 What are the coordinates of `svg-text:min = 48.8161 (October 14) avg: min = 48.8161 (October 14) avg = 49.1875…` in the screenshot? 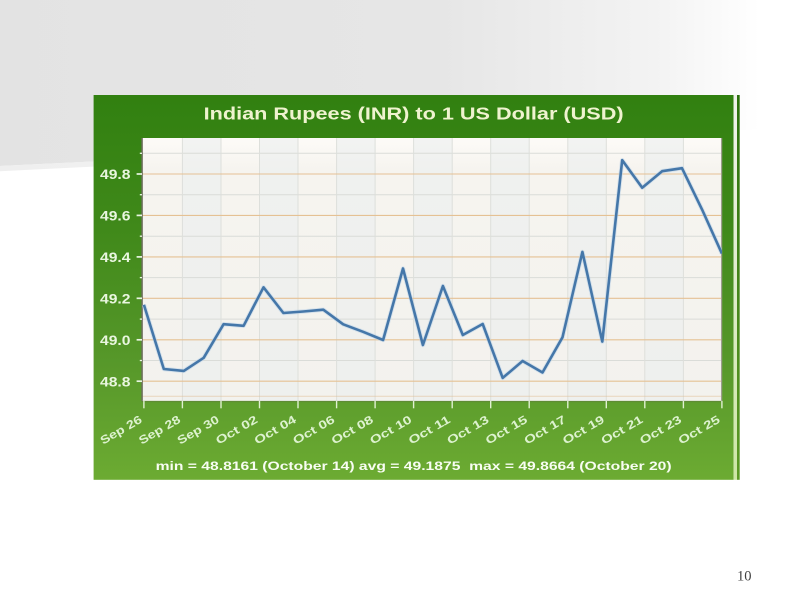 It's located at (414, 466).